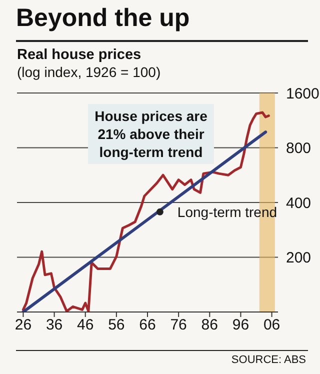 This screenshot has width=320, height=374. I want to click on source-note: SOURCE: ABS, so click(268, 360).